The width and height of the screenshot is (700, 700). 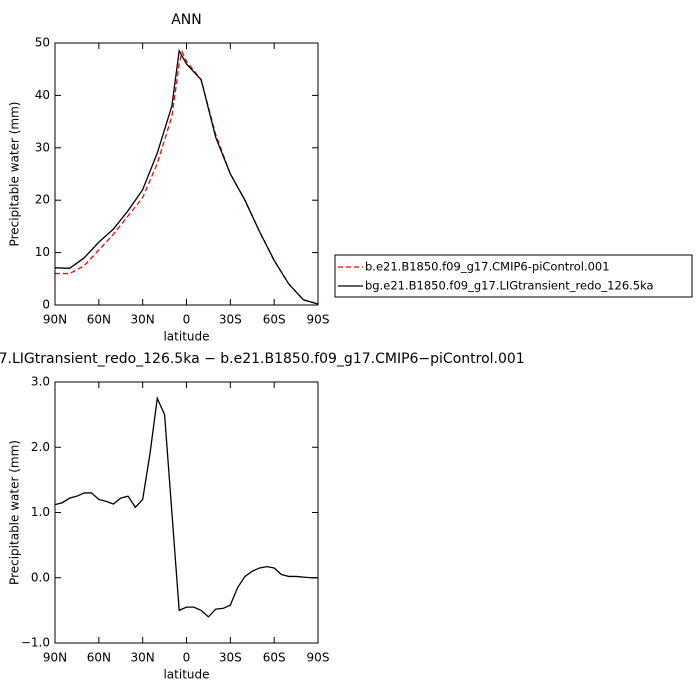 I want to click on y-tick-label: 40, so click(x=42, y=95).